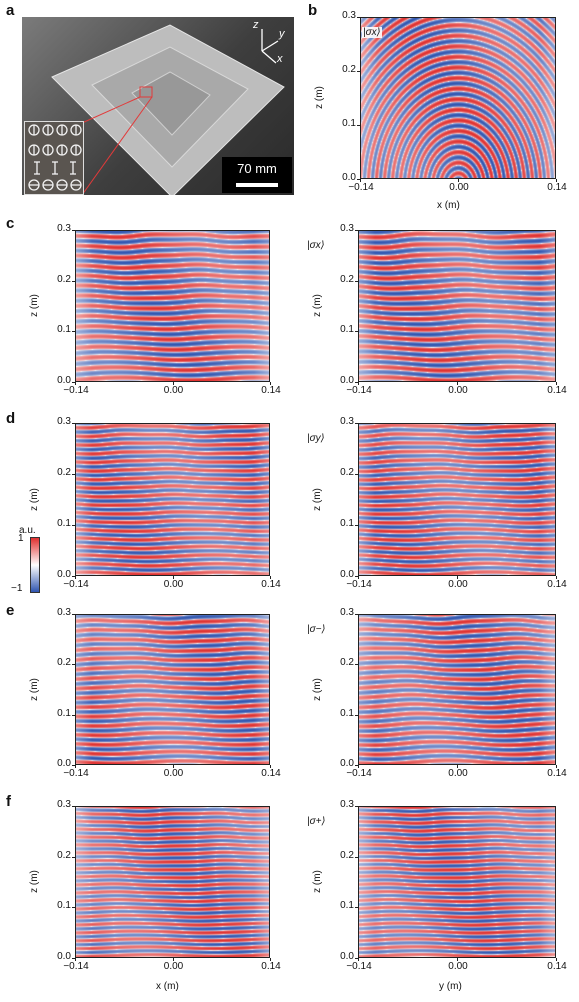  What do you see at coordinates (64, 804) in the screenshot?
I see `z-tick-f1-0: 0.3` at bounding box center [64, 804].